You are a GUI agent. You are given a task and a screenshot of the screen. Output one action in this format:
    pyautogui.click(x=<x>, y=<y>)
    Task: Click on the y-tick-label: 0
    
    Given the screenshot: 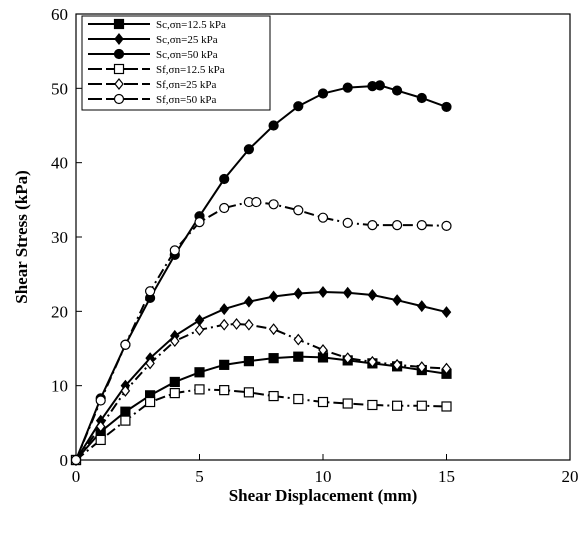 What is the action you would take?
    pyautogui.click(x=64, y=460)
    